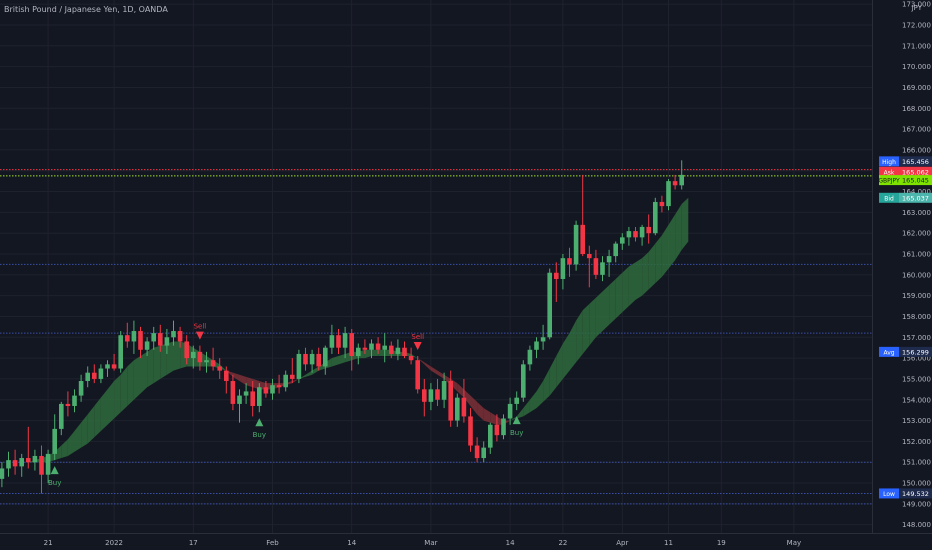  What do you see at coordinates (916, 421) in the screenshot?
I see `y-tick-label: 153.000` at bounding box center [916, 421].